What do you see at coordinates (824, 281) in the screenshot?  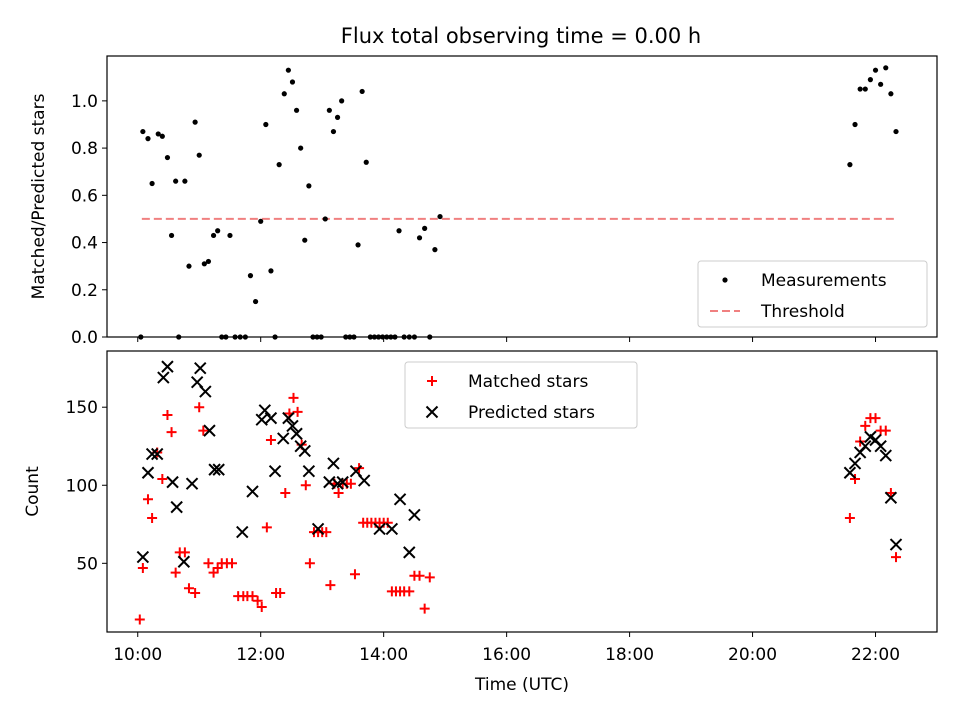 I see `legend-label-measurements: Measurements` at bounding box center [824, 281].